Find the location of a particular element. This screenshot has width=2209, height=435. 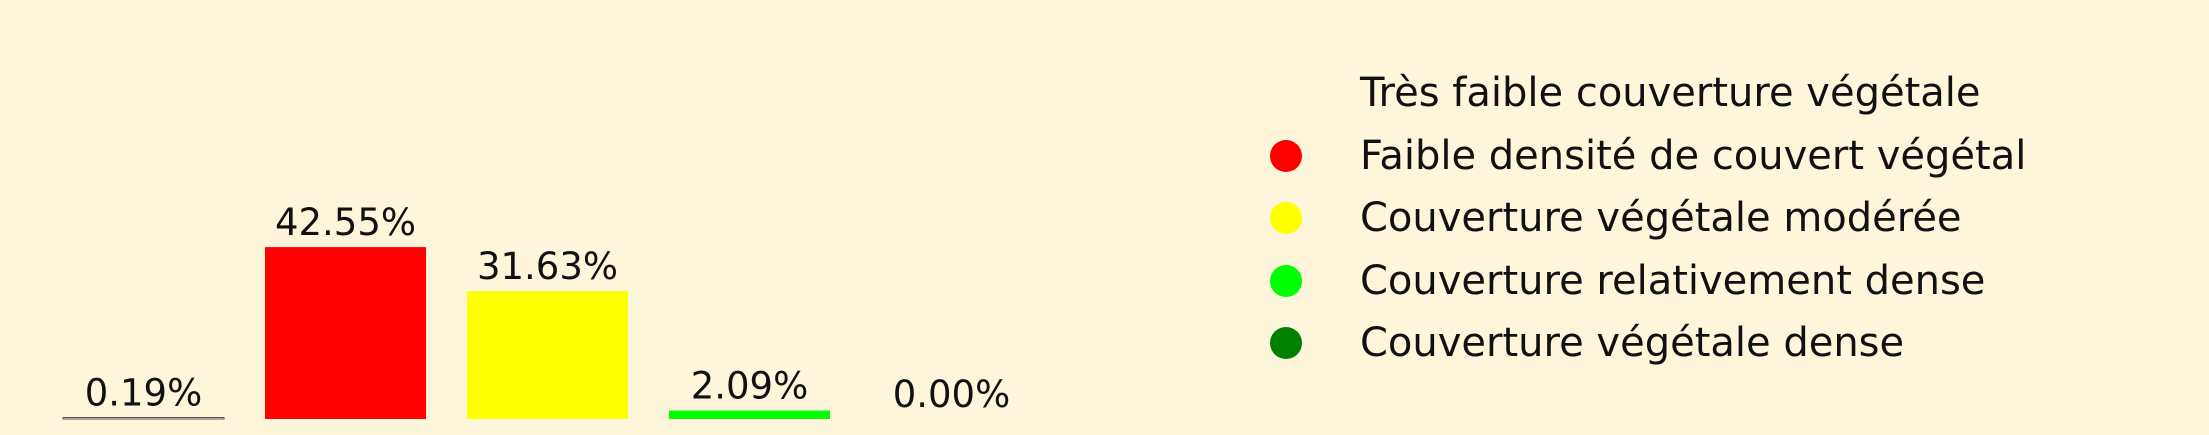

value-label-4: 2.09% is located at coordinates (750, 386).